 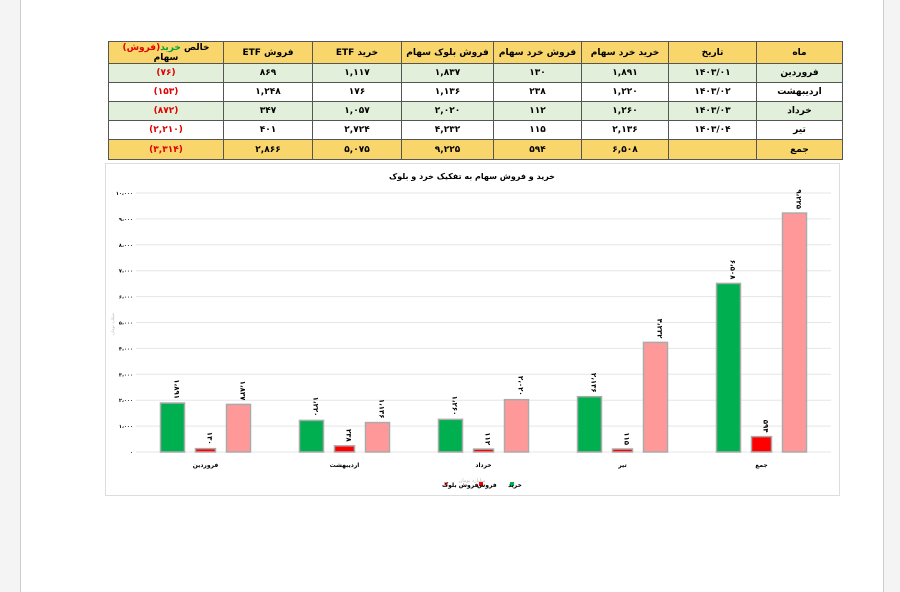 I want to click on table-row: خرداد ۱۴۰۳/۰۳ ۱,۲۶۰ ۱۱۲ ۲,۰۲۰ ۱,۰۵۷ ۳۴۷ (۸۷۲), so click(x=475, y=111).